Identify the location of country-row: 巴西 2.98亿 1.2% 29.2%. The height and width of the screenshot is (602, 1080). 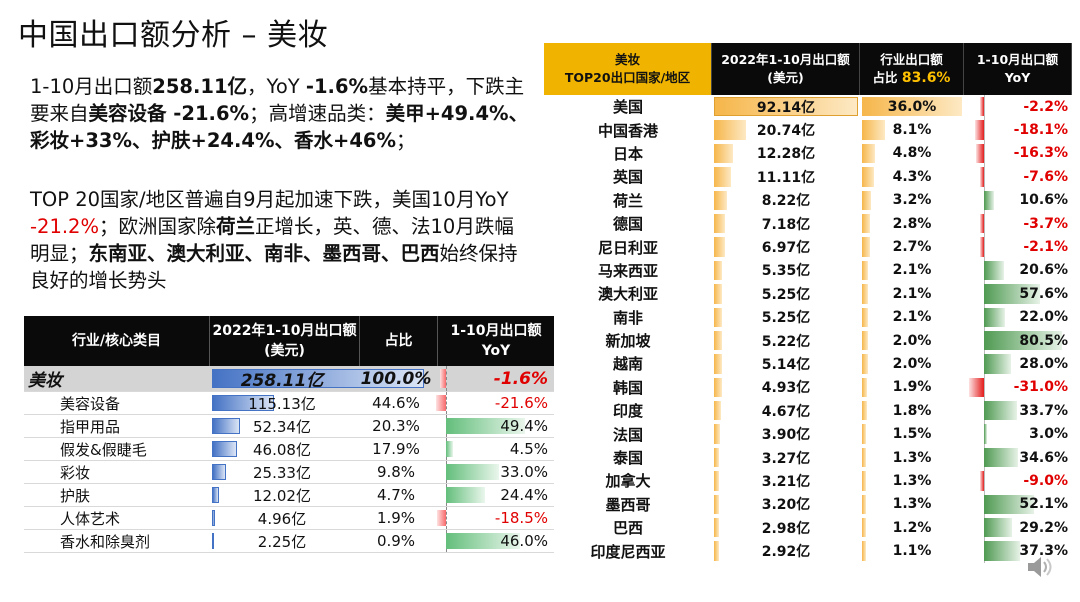
(808, 528).